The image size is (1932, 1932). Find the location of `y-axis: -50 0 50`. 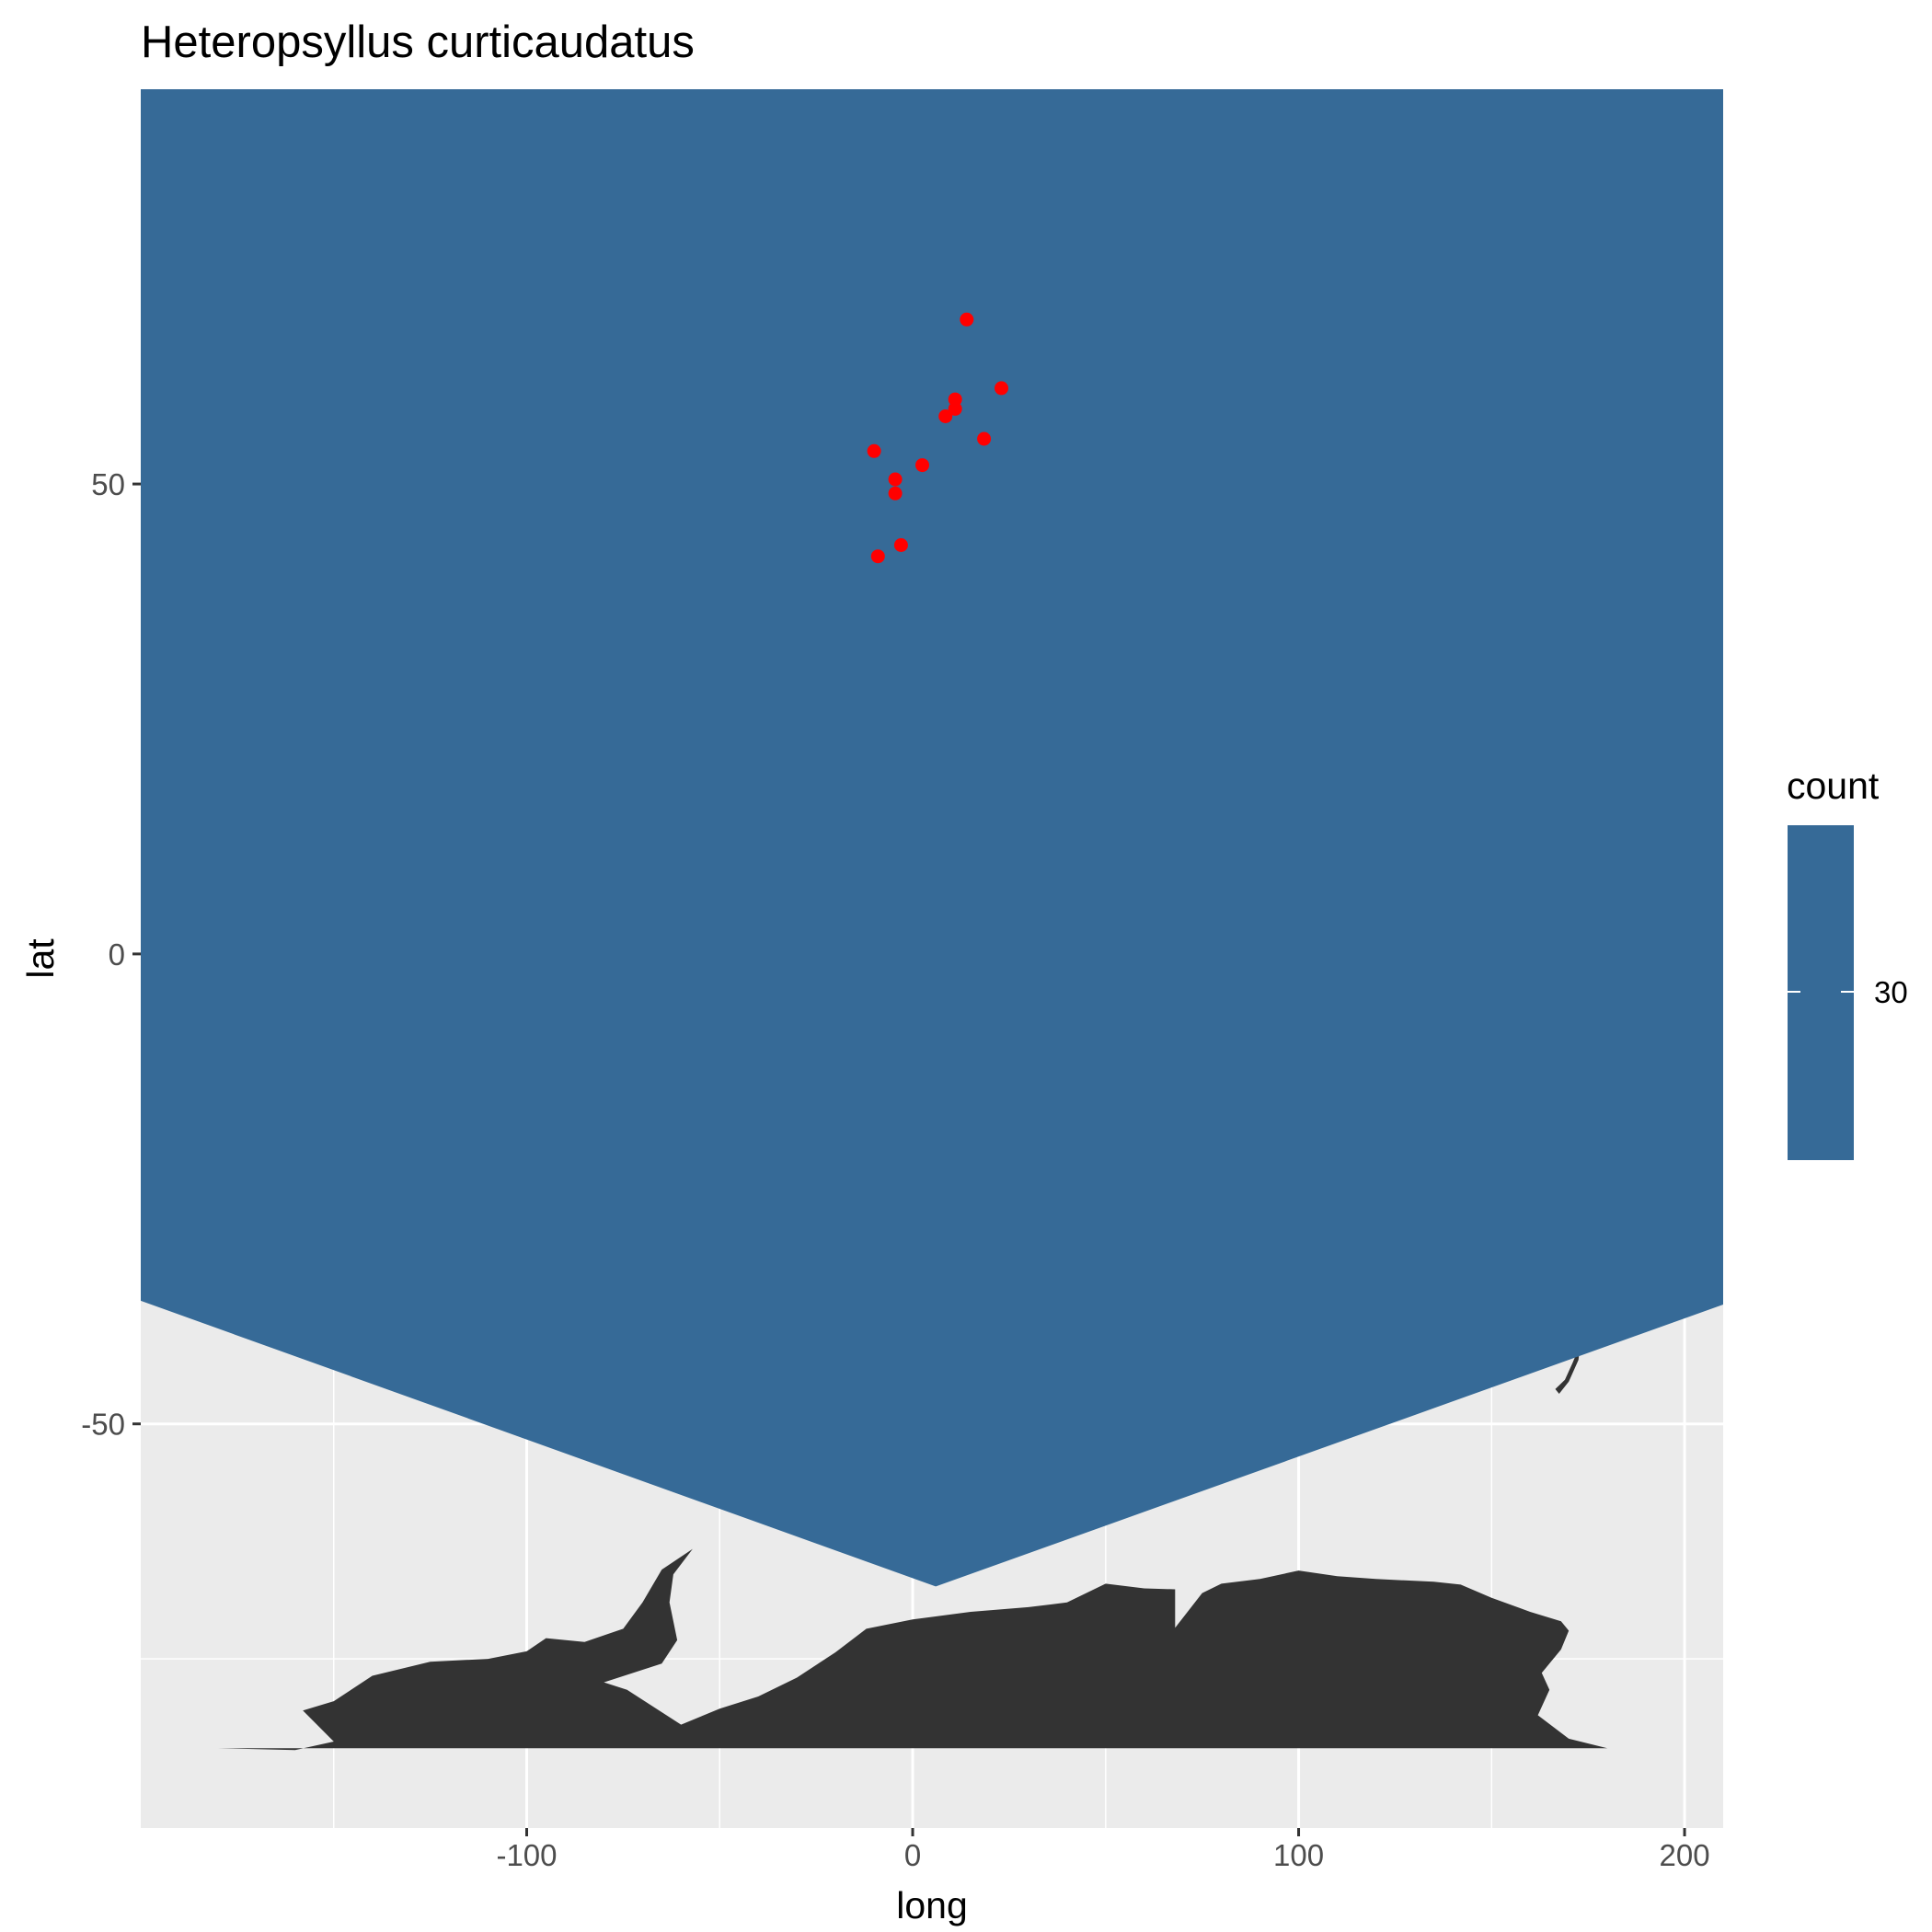

y-axis: -50 0 50 is located at coordinates (111, 954).